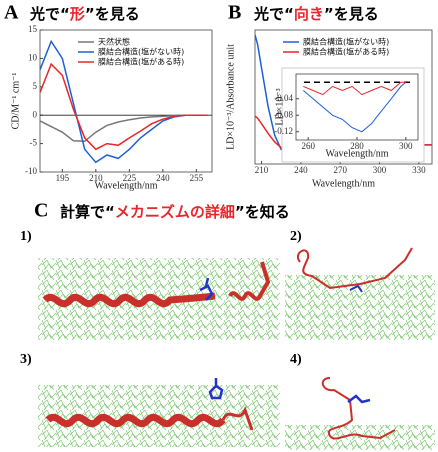 The image size is (438, 452). I want to click on inset-background, so click(353, 115).